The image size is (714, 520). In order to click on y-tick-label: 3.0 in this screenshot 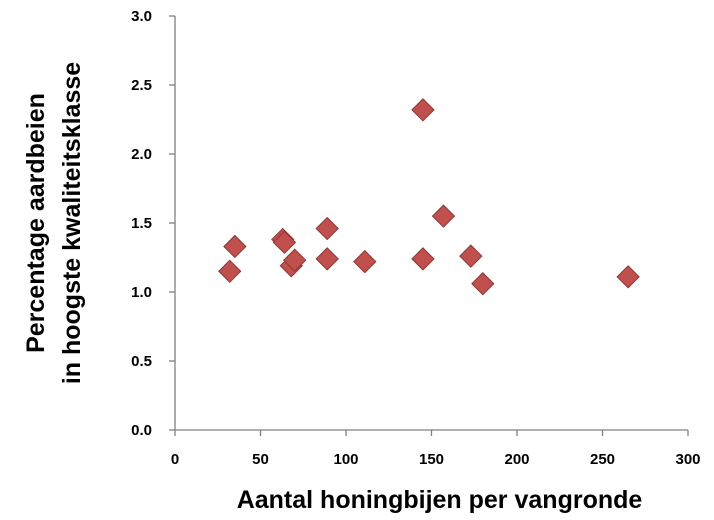, I will do `click(141, 16)`.